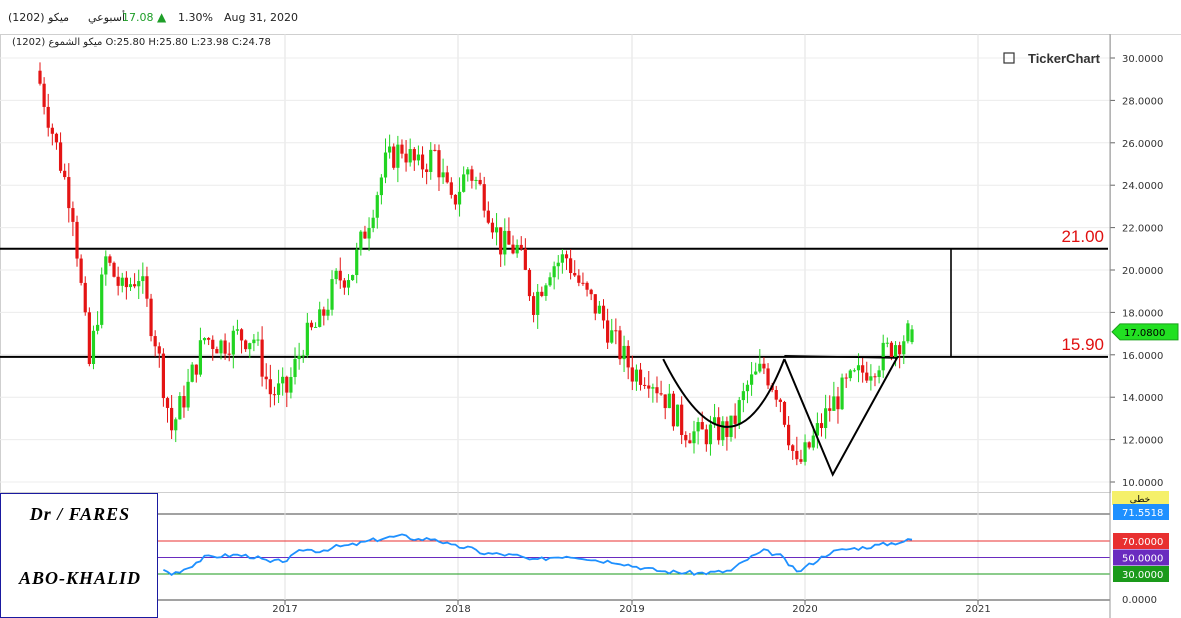 This screenshot has width=1181, height=618. I want to click on period-label: أسبوعي, so click(107, 17).